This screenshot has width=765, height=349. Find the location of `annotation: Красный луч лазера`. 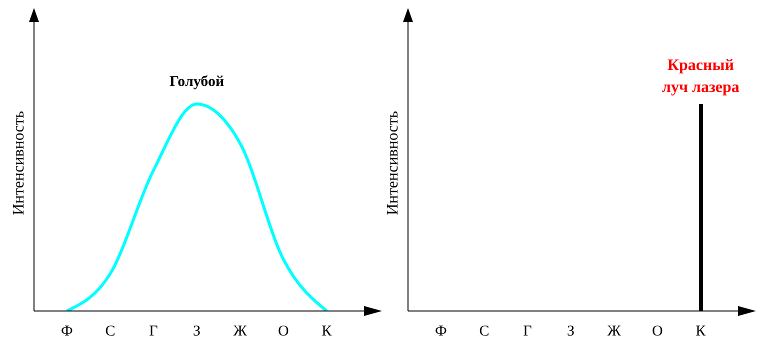

annotation: Красный луч лазера is located at coordinates (701, 76).